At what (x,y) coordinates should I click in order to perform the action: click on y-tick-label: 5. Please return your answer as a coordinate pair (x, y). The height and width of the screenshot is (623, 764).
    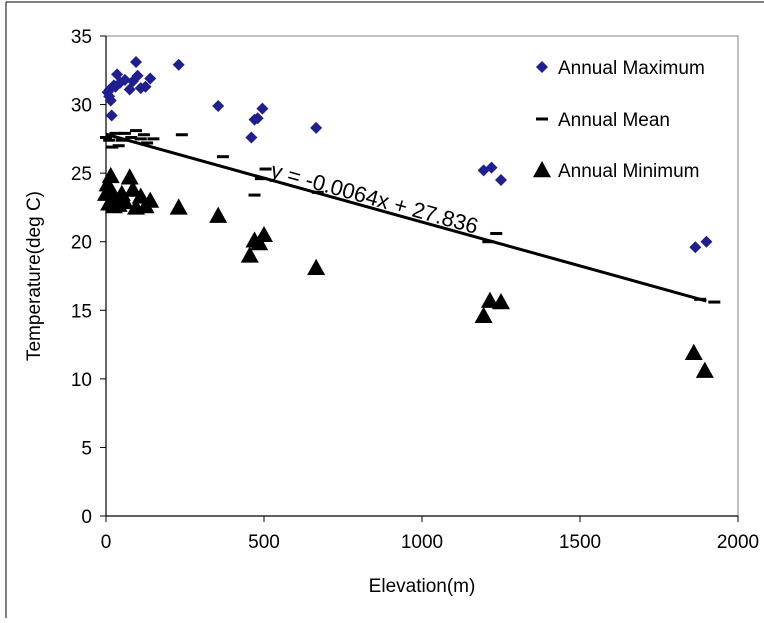
    Looking at the image, I should click on (86, 448).